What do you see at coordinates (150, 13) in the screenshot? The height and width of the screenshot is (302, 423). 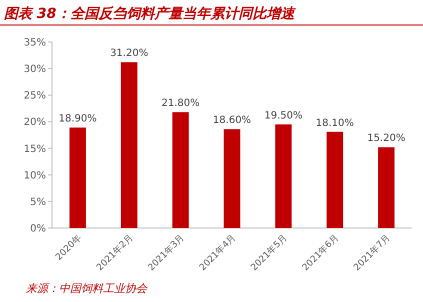 I see `chart-title: 图表 38：全国反刍饲料产量当年累计同比增速` at bounding box center [150, 13].